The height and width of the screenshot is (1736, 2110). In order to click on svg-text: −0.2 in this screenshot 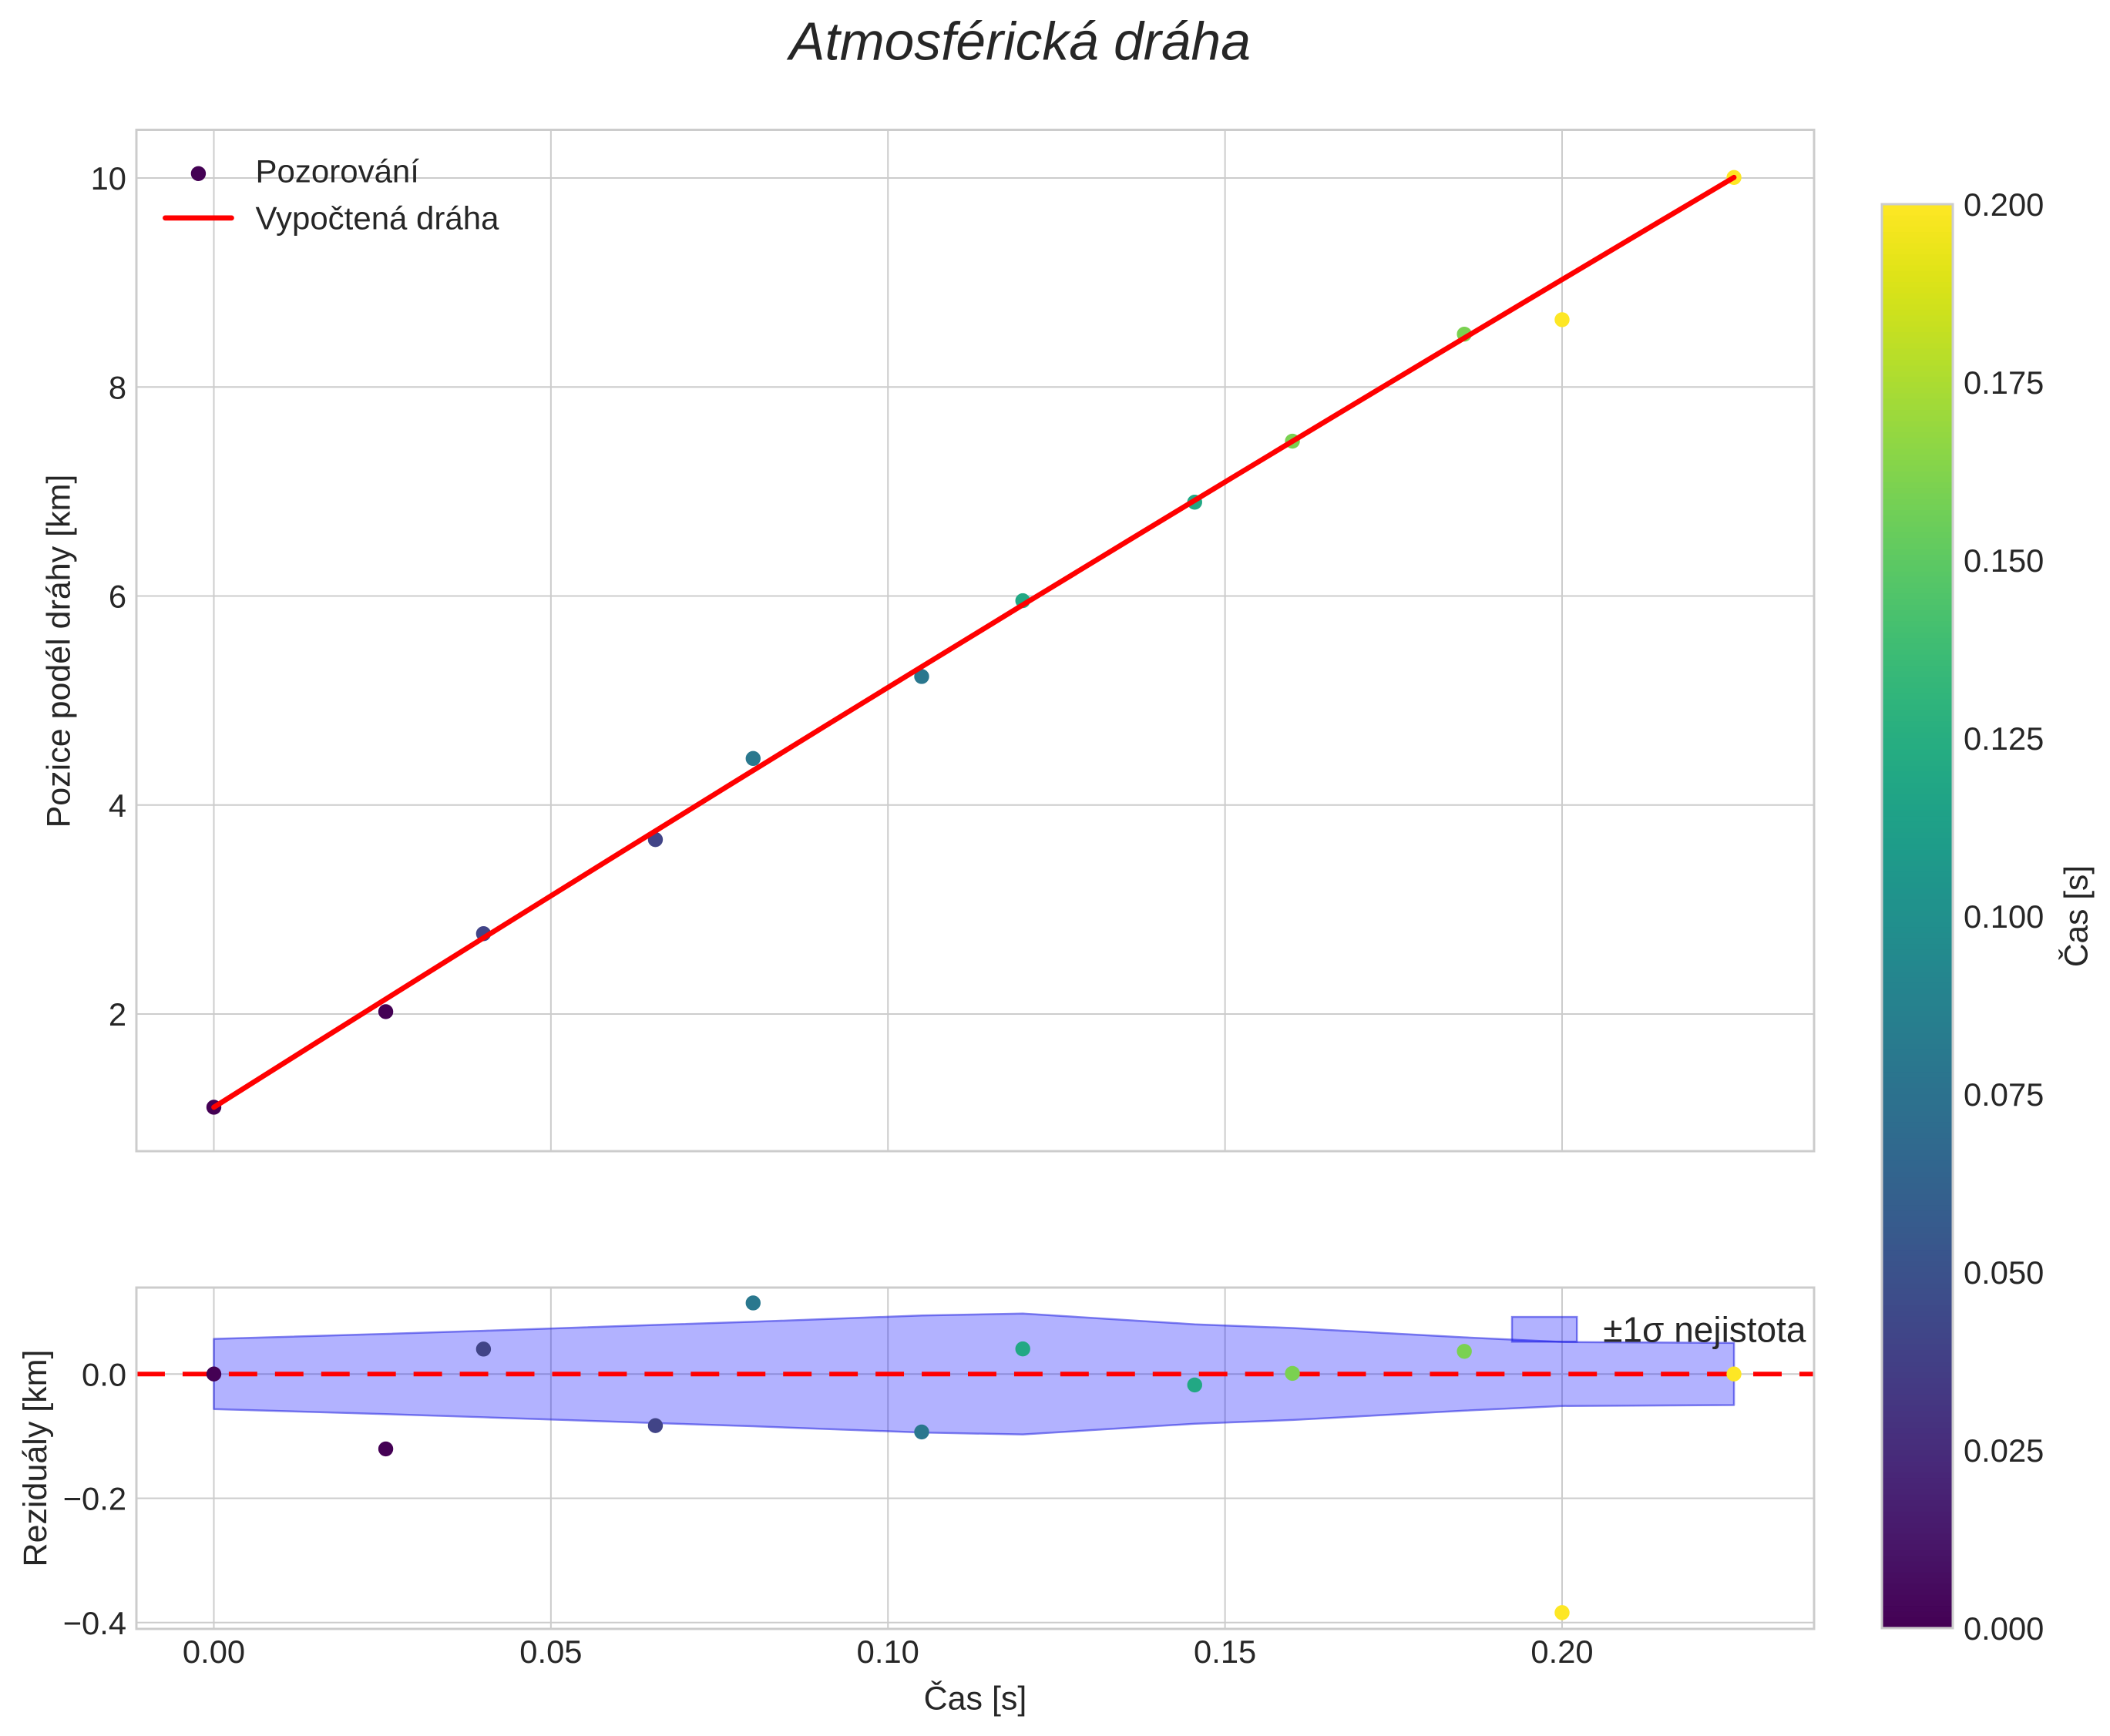, I will do `click(94, 1499)`.